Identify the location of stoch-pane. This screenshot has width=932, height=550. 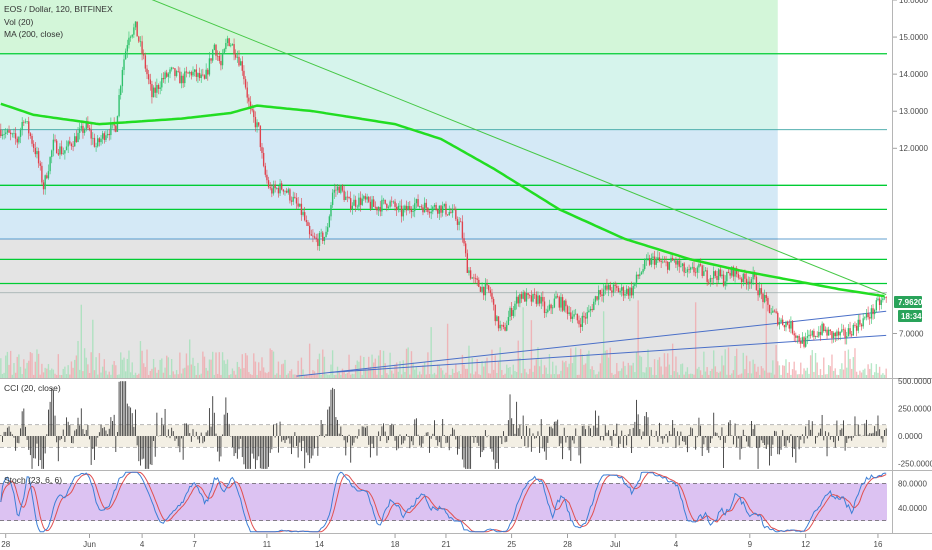
(443, 502).